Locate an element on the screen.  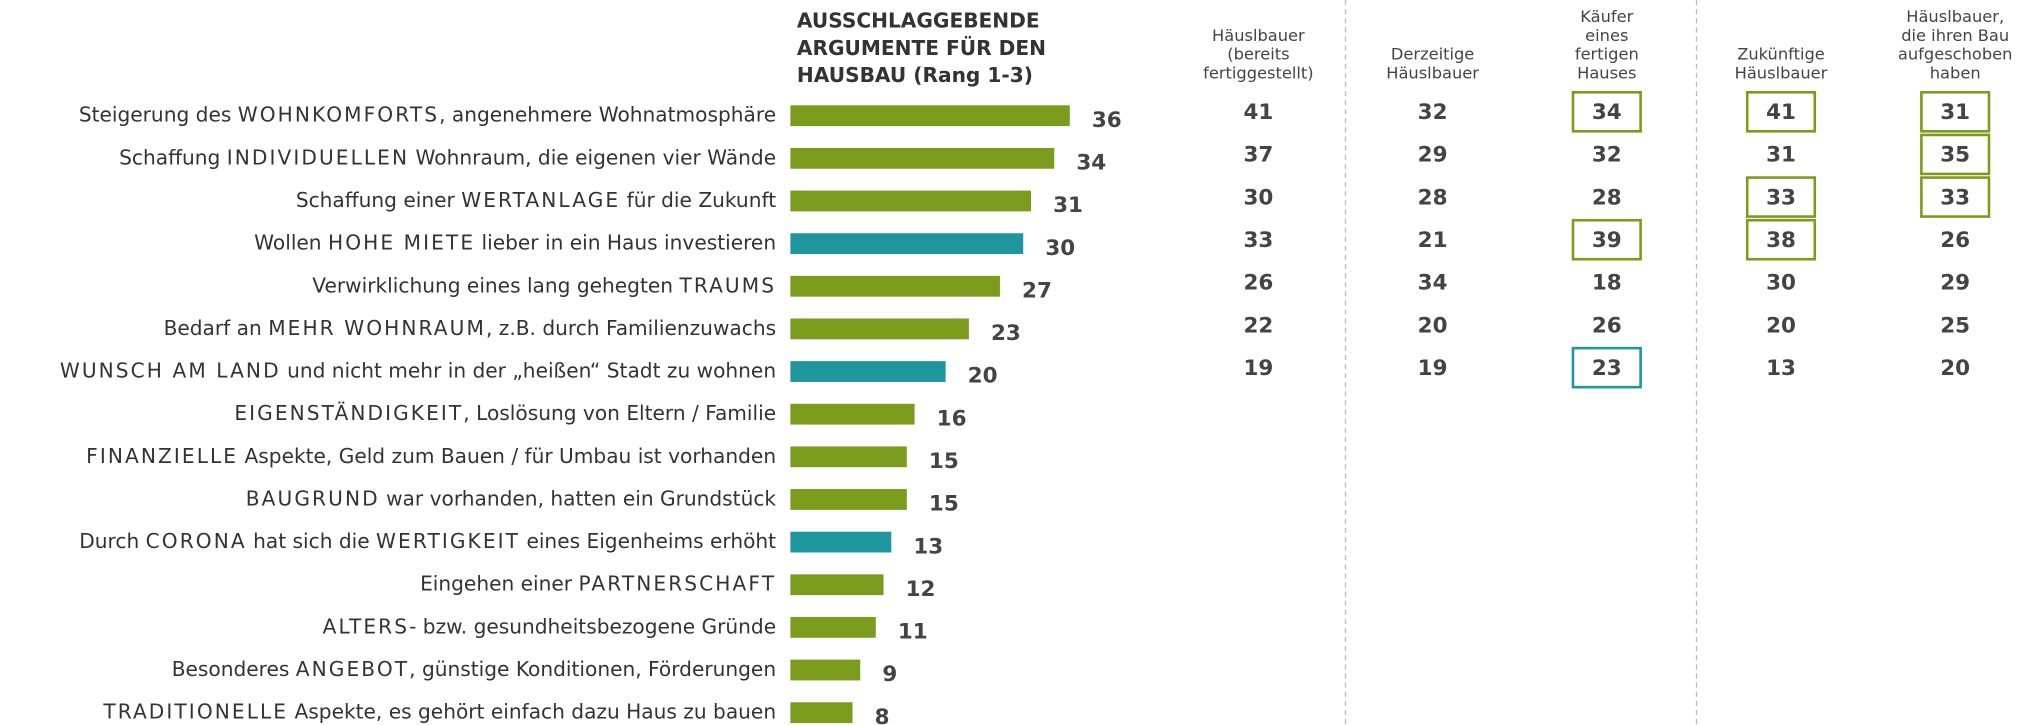
column-header: eines is located at coordinates (1606, 35).